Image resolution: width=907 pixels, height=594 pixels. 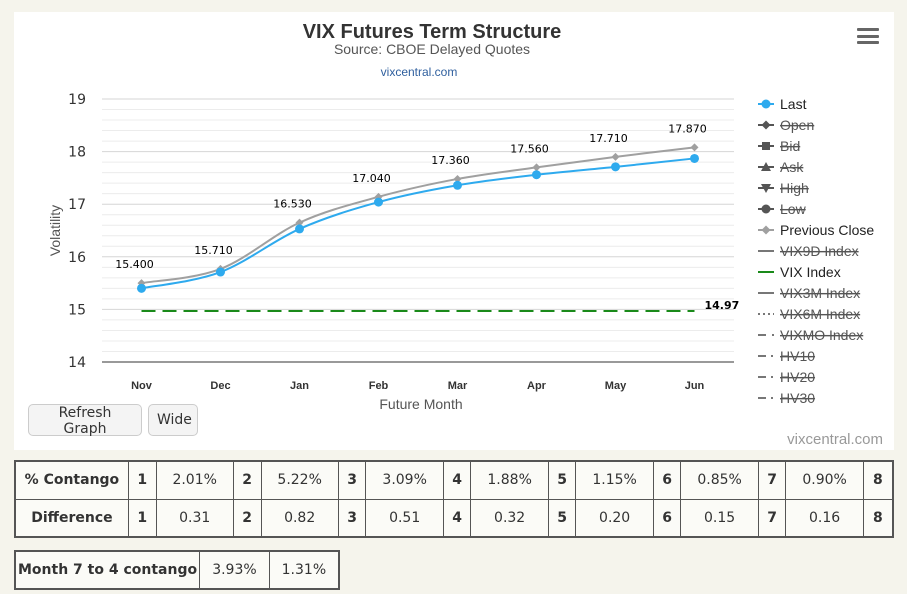 What do you see at coordinates (379, 386) in the screenshot?
I see `x-tick-label: Feb` at bounding box center [379, 386].